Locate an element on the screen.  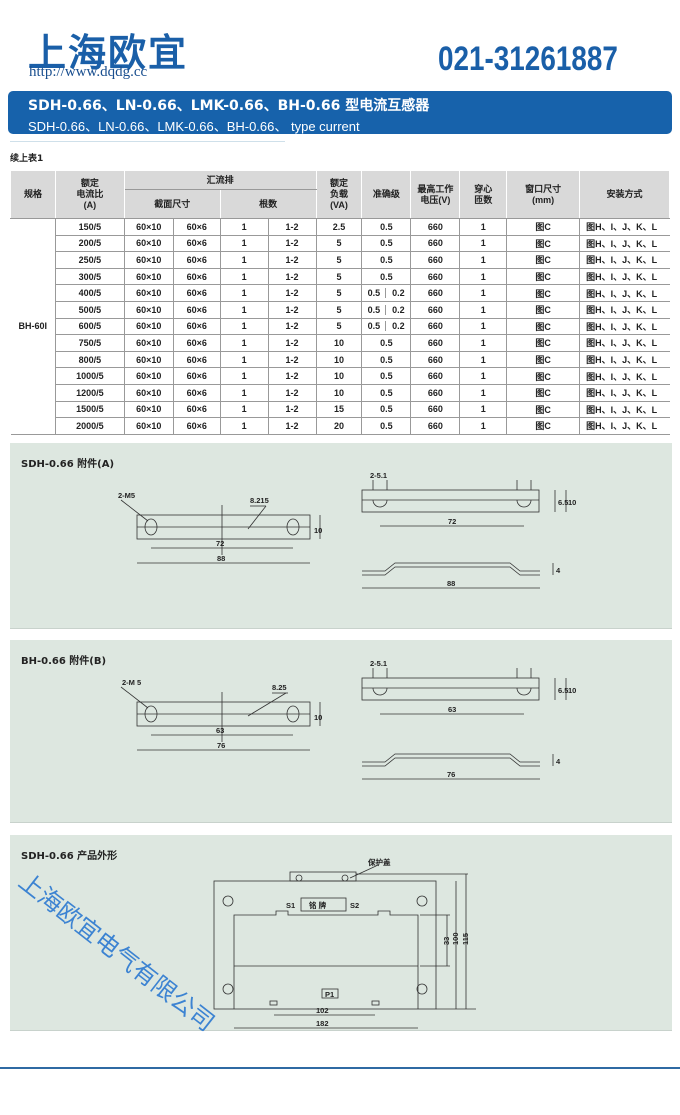
company-logo: 上海欧宜 is located at coordinates (108, 53).